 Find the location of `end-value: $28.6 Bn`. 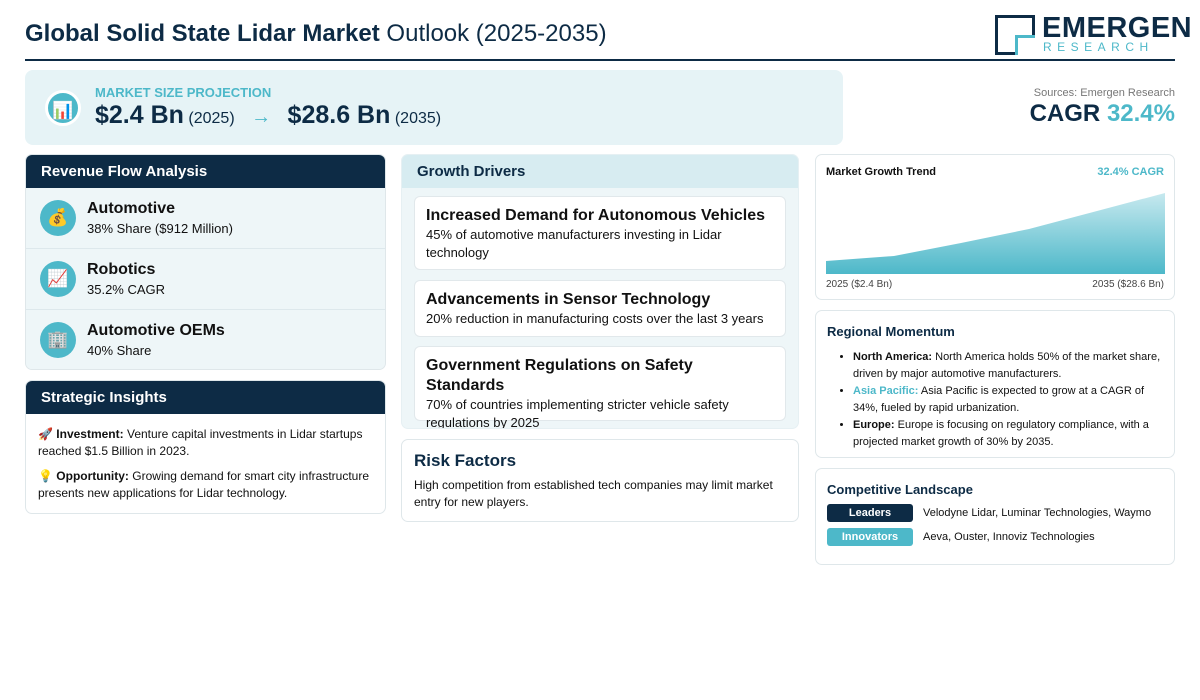

end-value: $28.6 Bn is located at coordinates (339, 115).